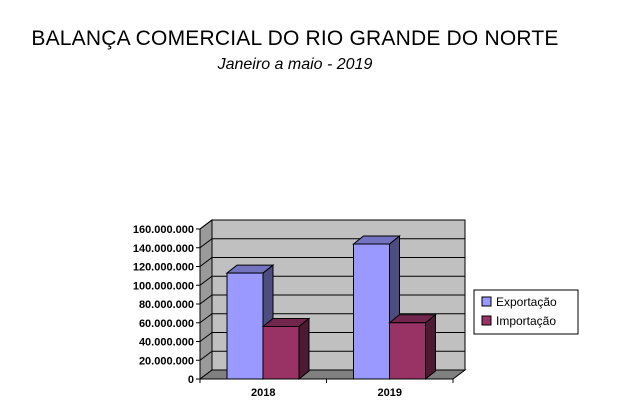 This screenshot has width=628, height=409. What do you see at coordinates (390, 393) in the screenshot?
I see `x-category-label: 2019` at bounding box center [390, 393].